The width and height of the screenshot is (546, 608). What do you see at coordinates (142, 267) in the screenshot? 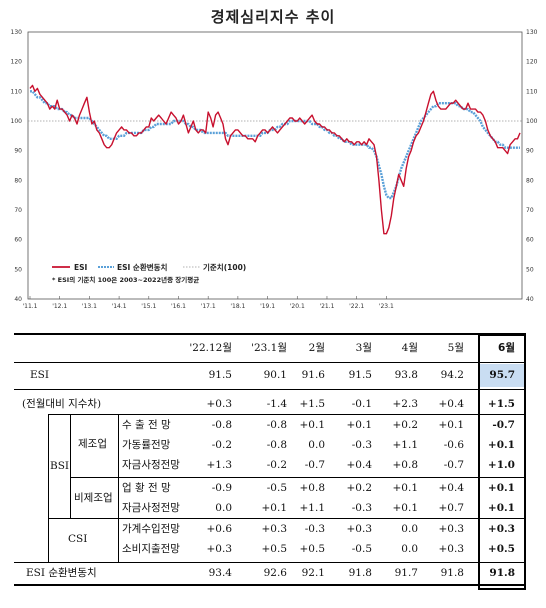
I see `legend-label-trend: ESI 순환변동치` at bounding box center [142, 267].